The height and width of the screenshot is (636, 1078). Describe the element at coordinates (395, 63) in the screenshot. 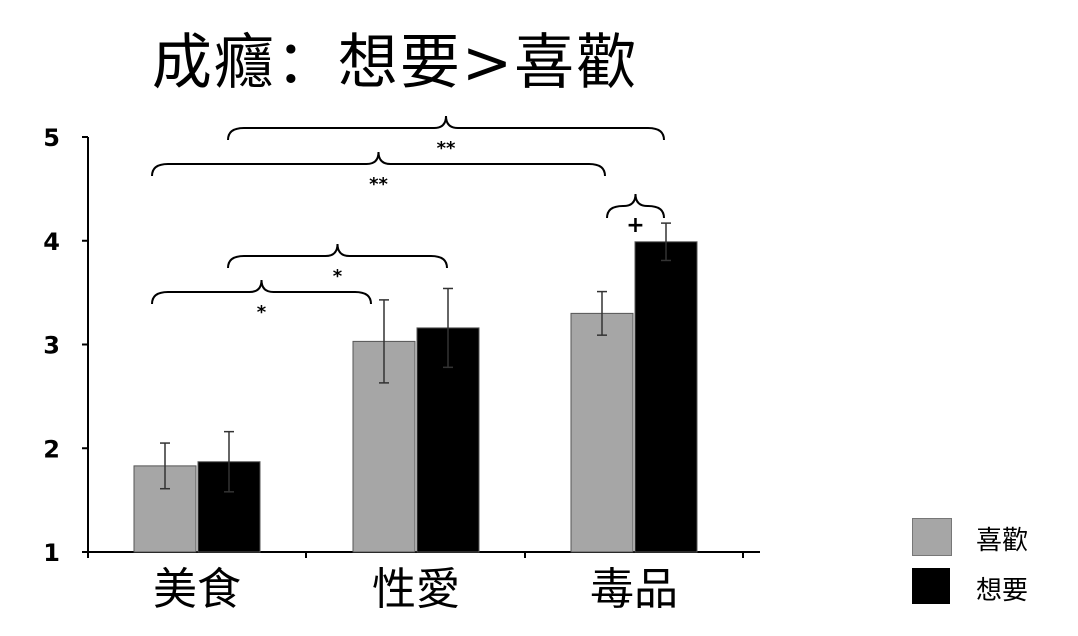

I see `chart-title: 成癮：想要>喜歡` at that location.